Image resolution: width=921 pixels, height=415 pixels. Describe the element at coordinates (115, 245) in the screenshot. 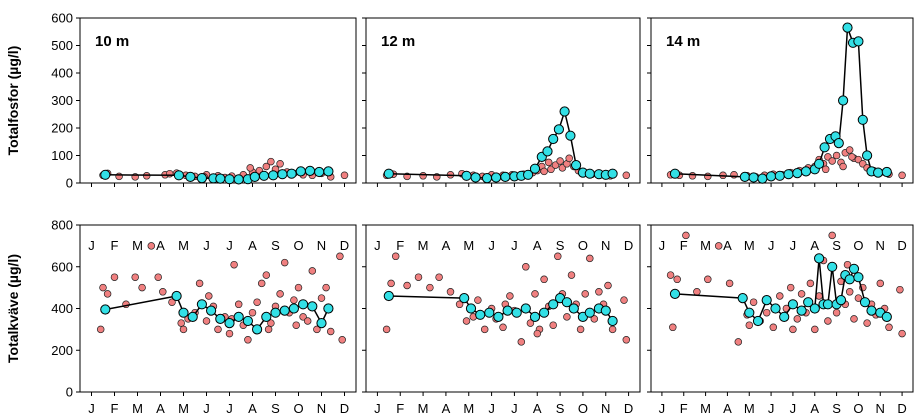

I see `x-tick-label: F` at that location.